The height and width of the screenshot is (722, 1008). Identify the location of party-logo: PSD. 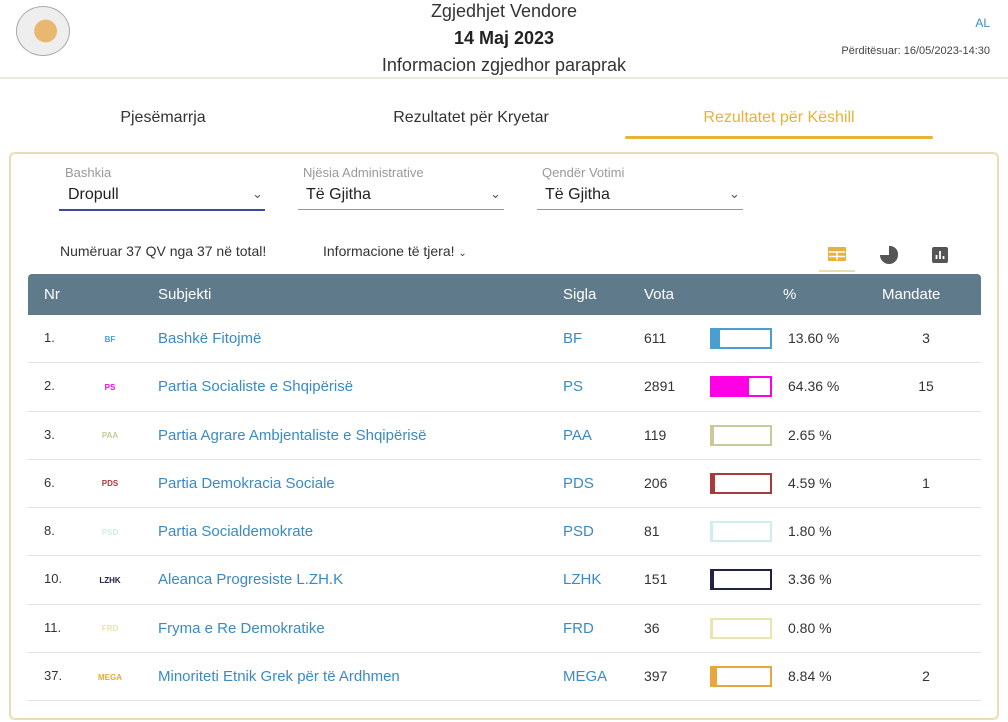
(110, 532).